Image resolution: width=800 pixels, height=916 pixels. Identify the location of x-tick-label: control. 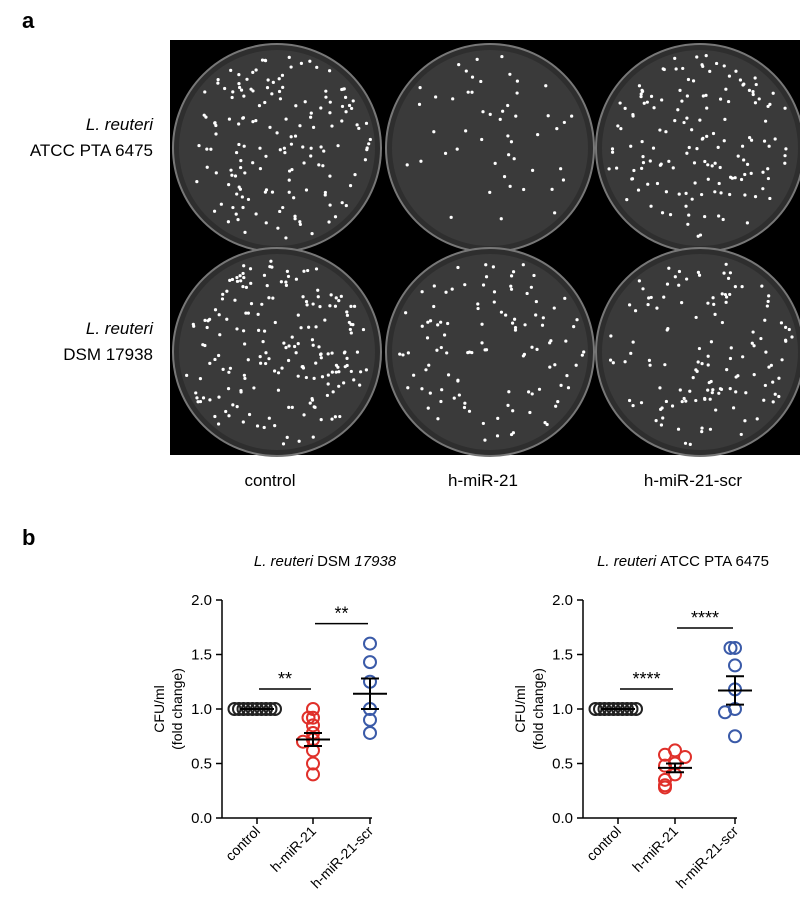
(242, 843).